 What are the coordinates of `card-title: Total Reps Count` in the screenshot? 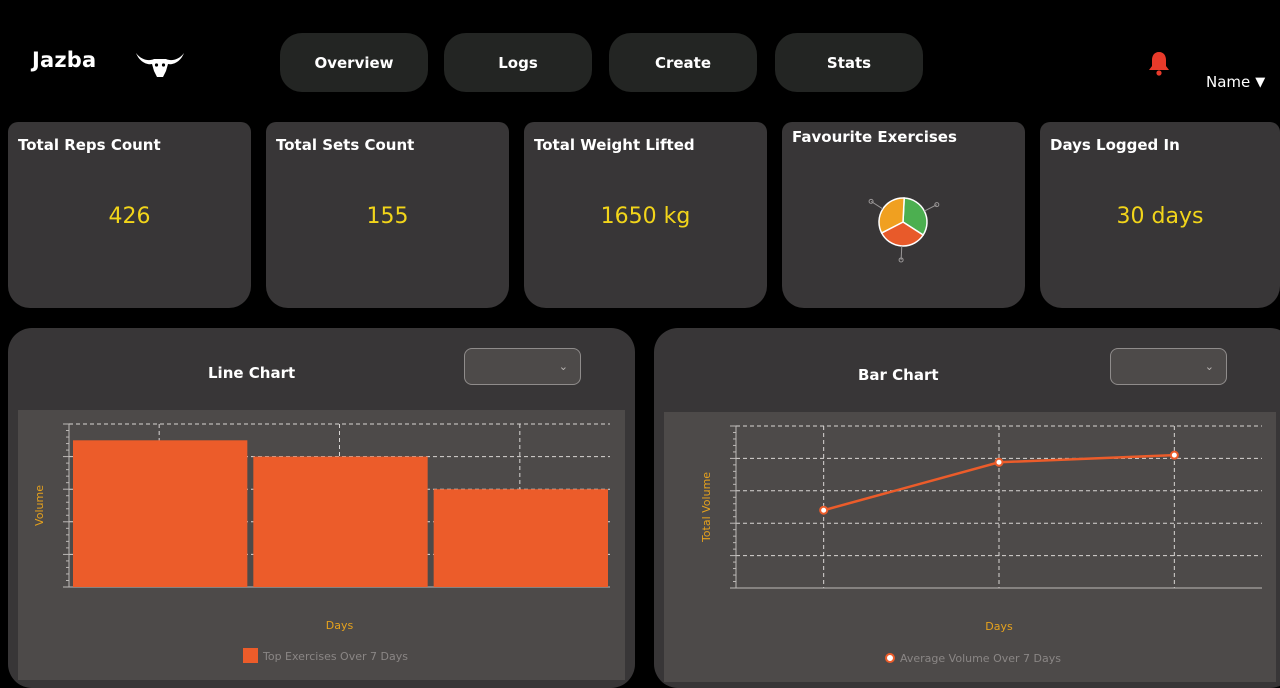 It's located at (89, 145).